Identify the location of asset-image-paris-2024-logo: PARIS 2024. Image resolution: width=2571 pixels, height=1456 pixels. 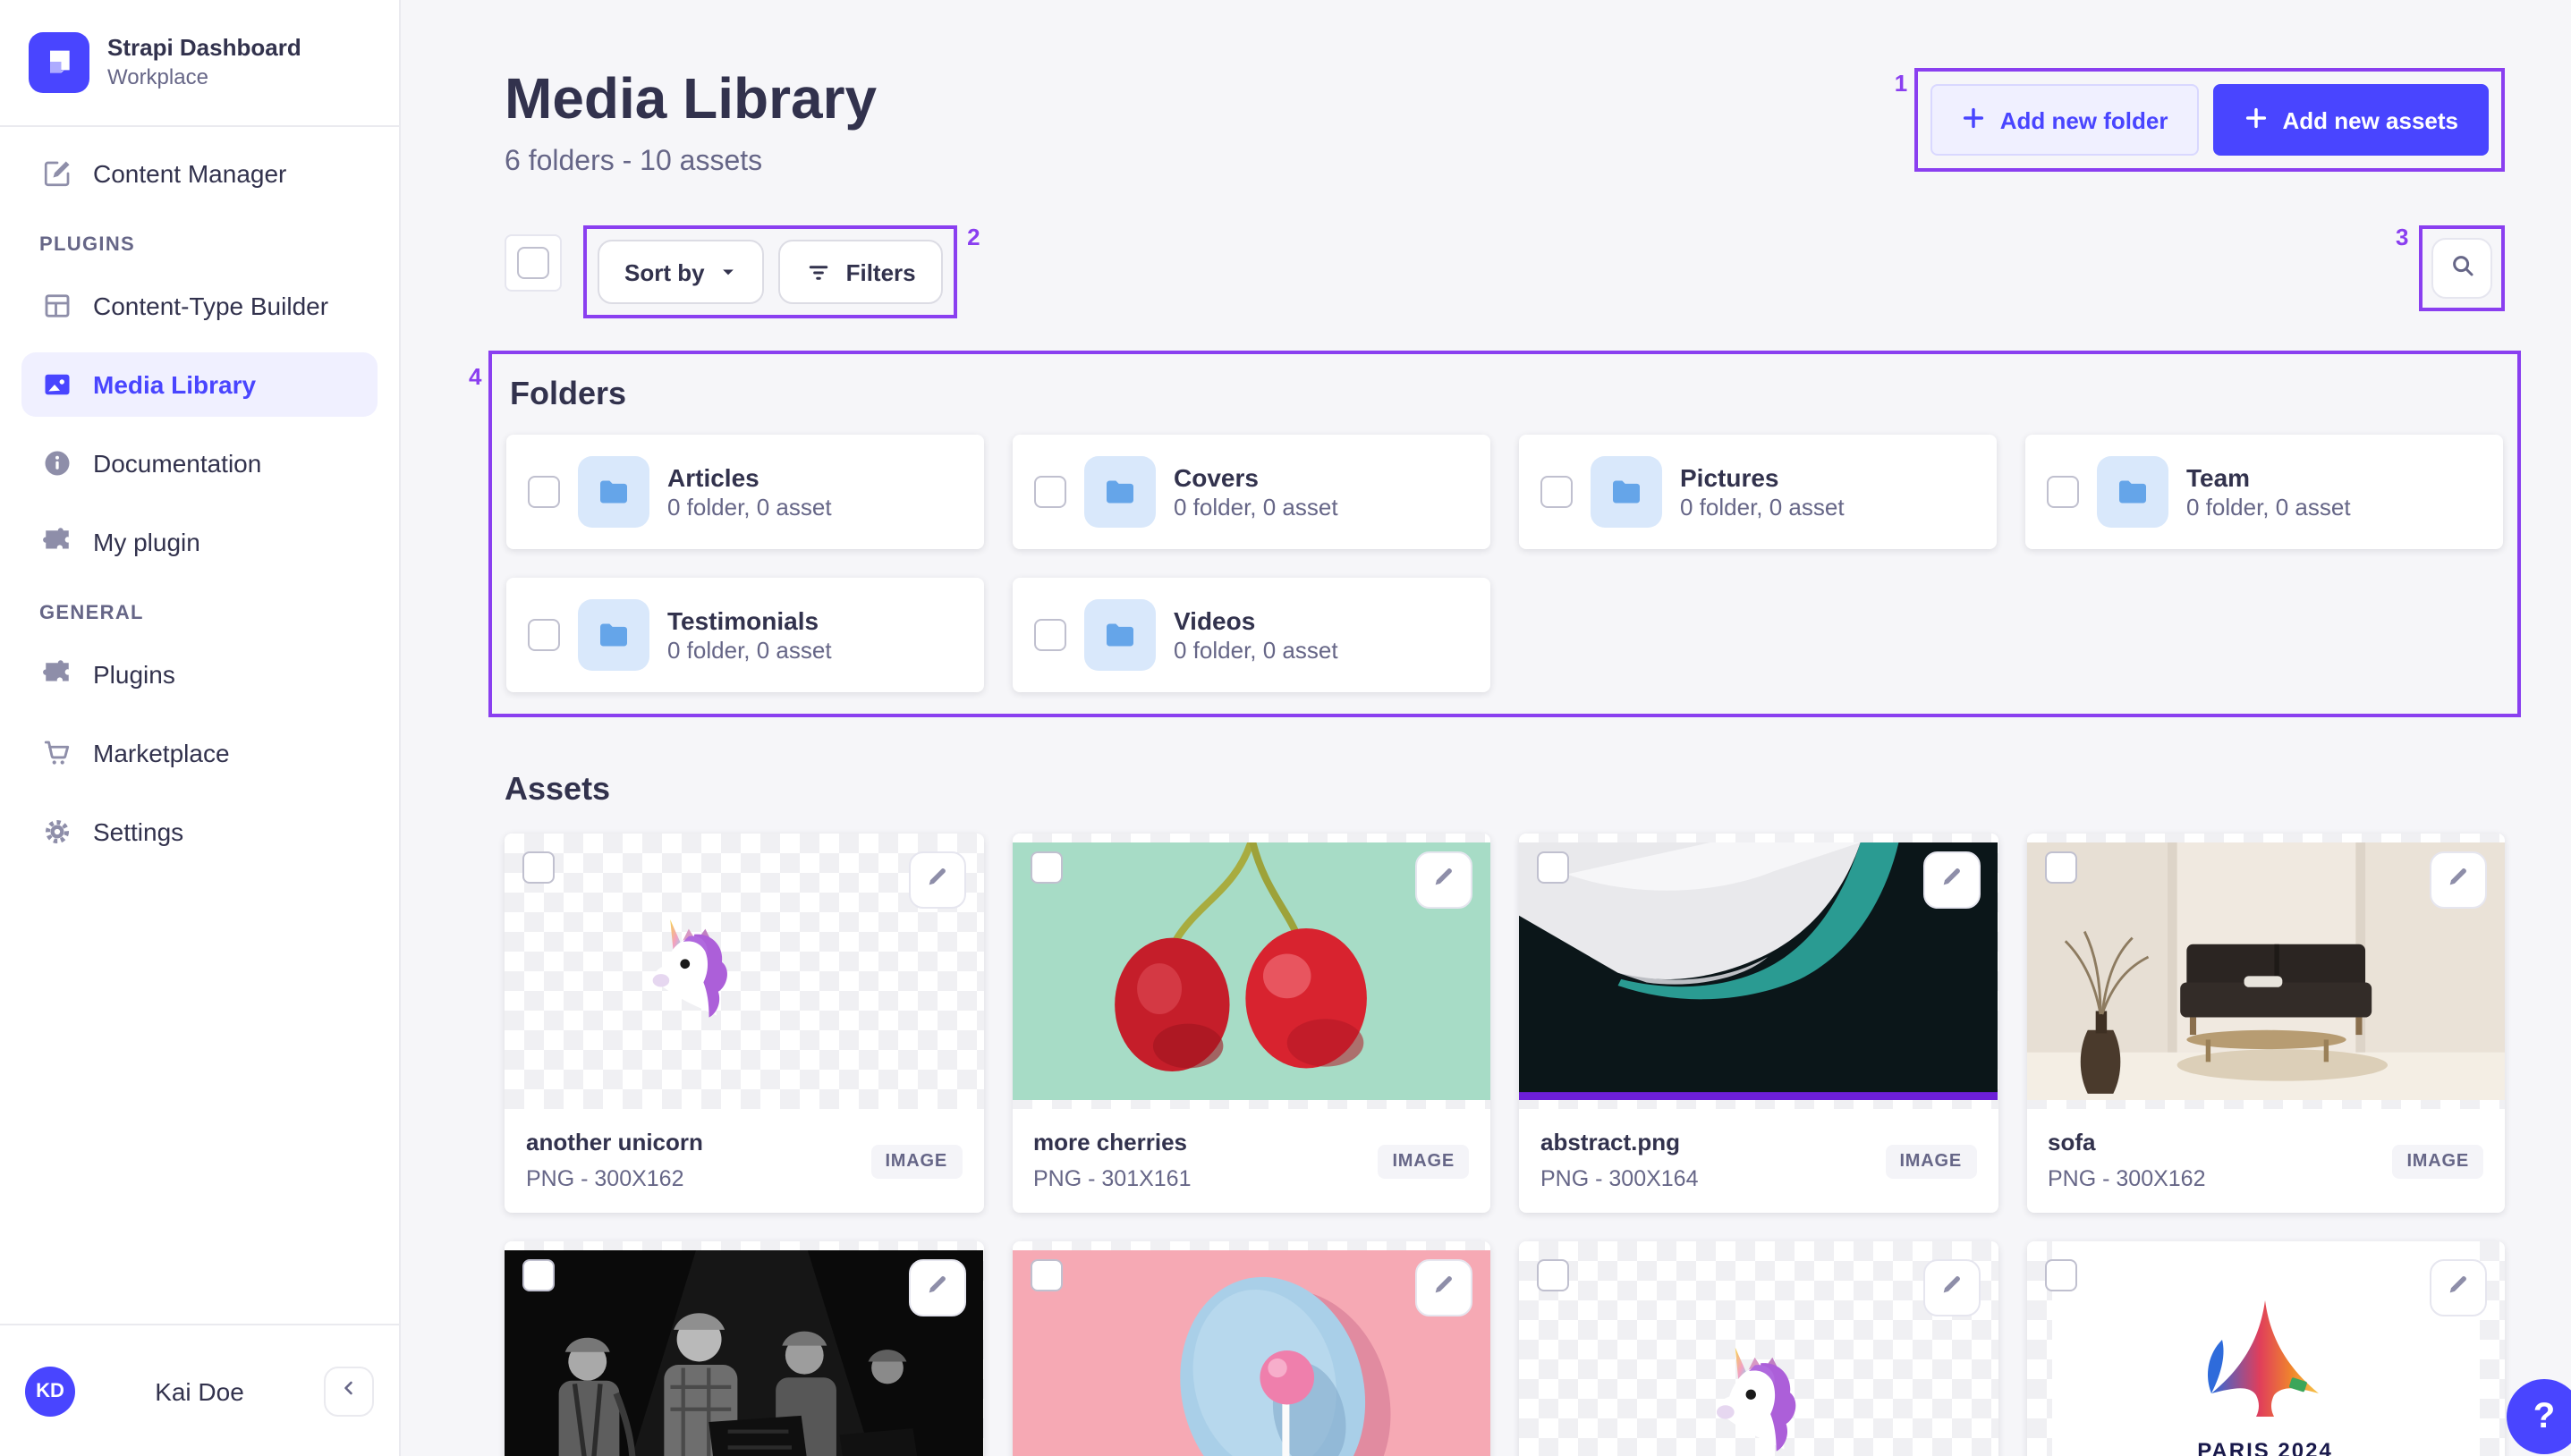
(2265, 1348).